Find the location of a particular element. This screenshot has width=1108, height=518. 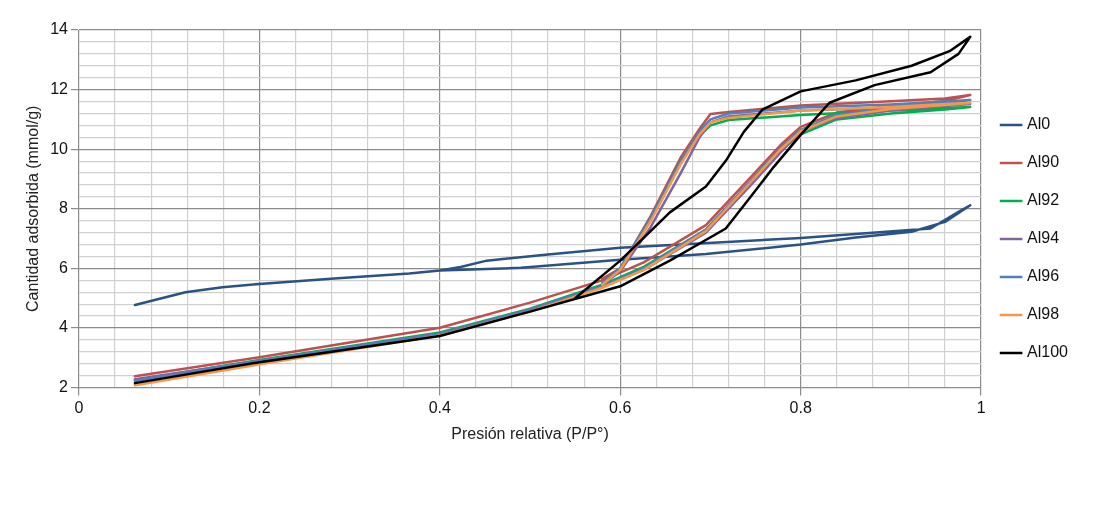

x-tick-label: 0.8 is located at coordinates (800, 407).